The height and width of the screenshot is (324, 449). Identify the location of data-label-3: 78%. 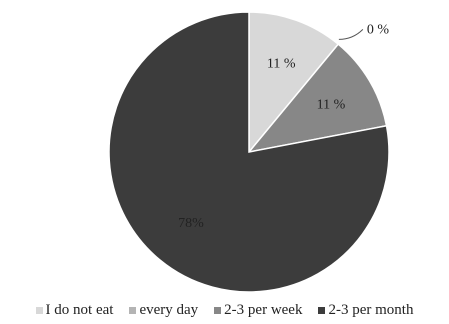
(191, 223).